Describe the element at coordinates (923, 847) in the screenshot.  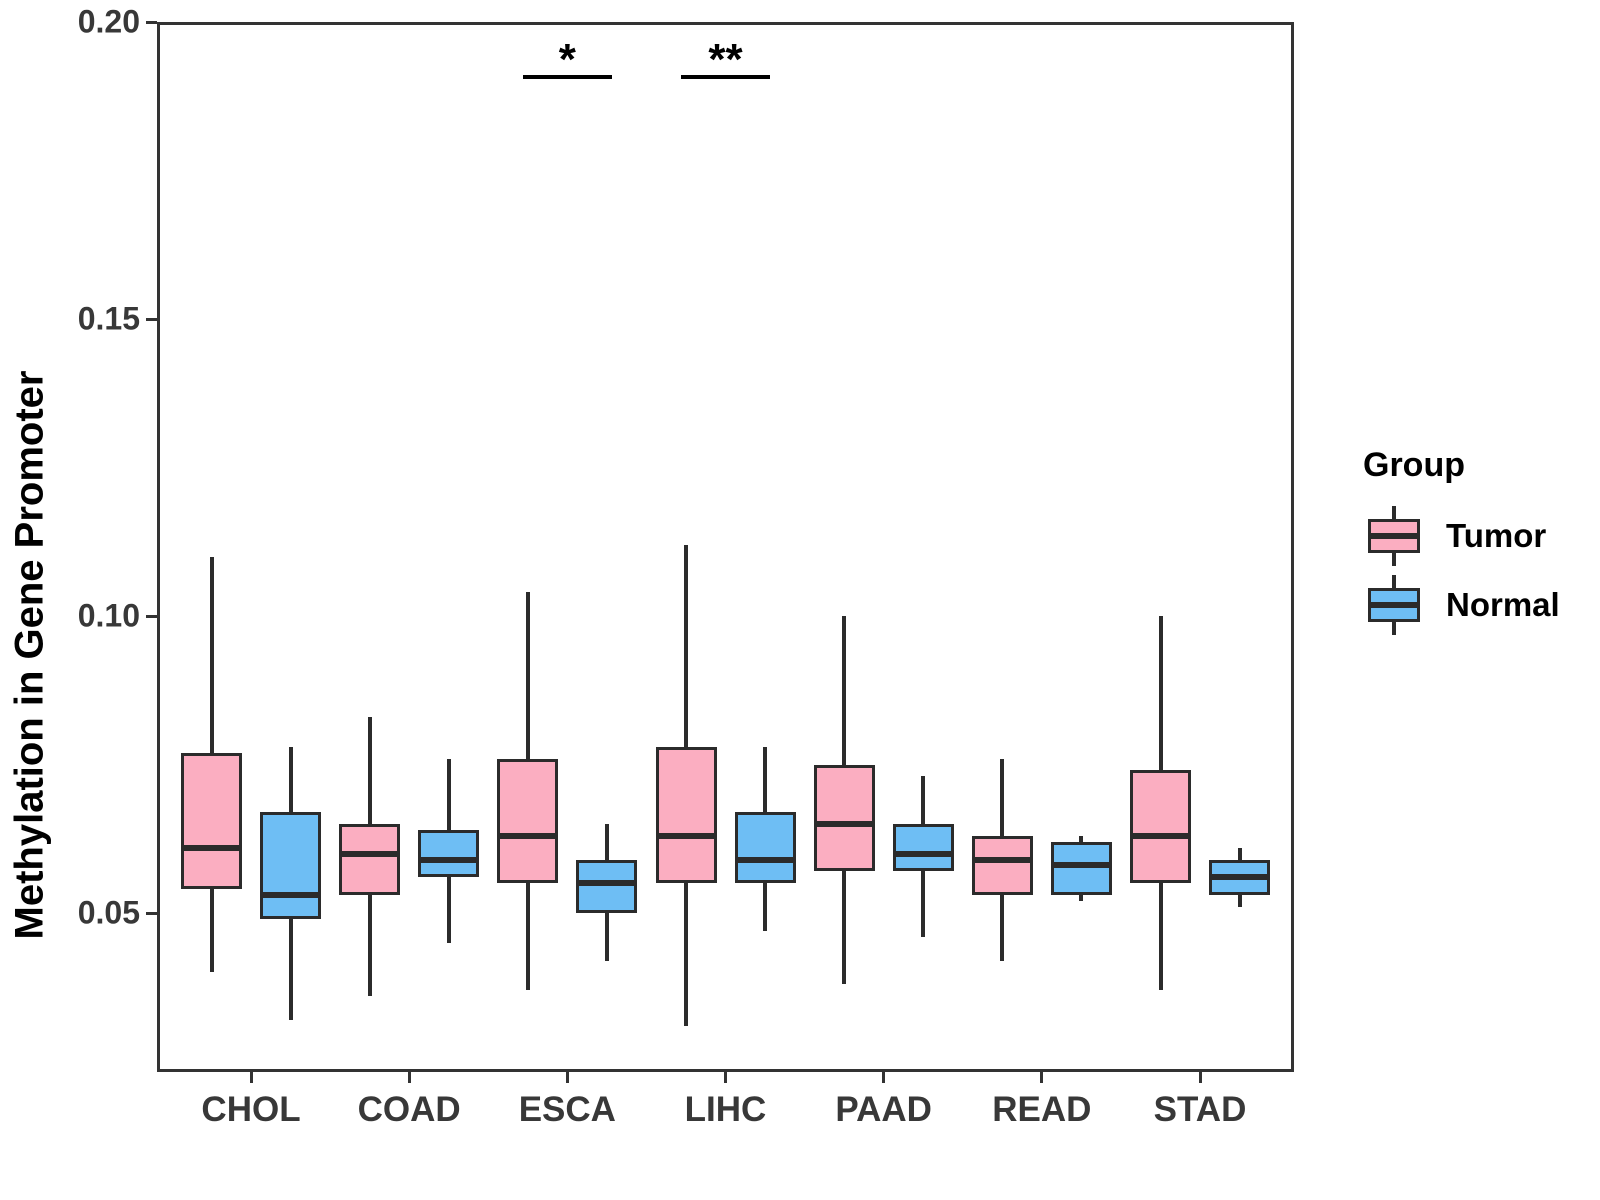
I see `box-paad-normal-box` at that location.